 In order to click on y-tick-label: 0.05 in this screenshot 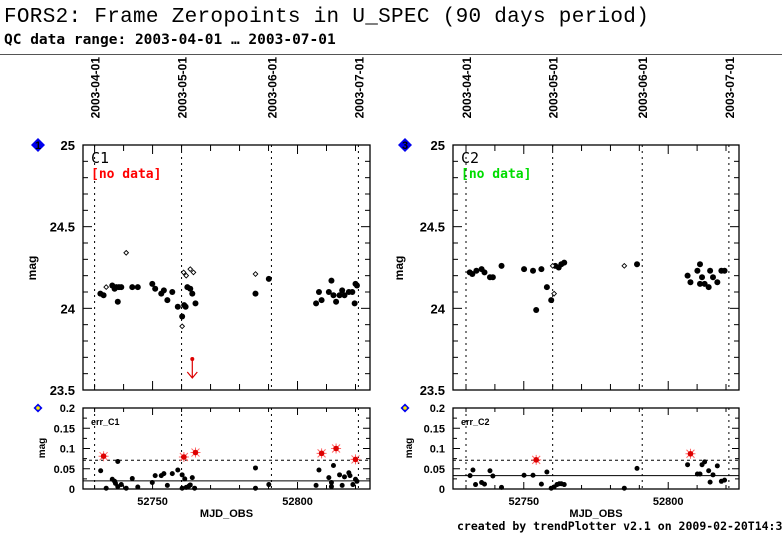, I will do `click(434, 470)`.